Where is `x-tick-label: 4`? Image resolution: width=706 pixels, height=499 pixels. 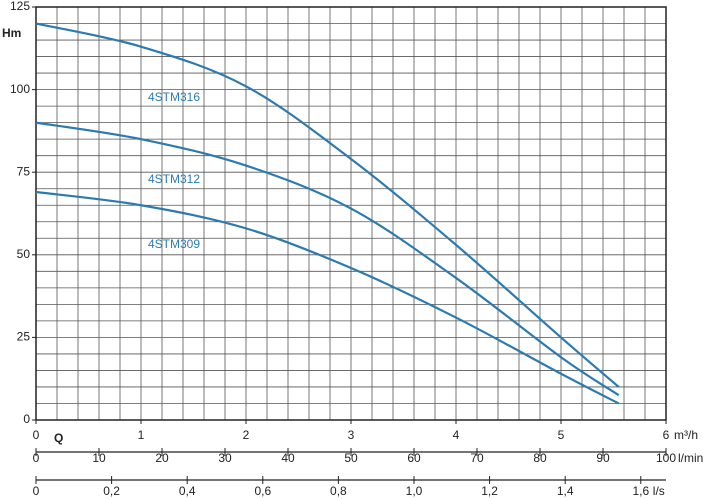
x-tick-label: 4 is located at coordinates (456, 435).